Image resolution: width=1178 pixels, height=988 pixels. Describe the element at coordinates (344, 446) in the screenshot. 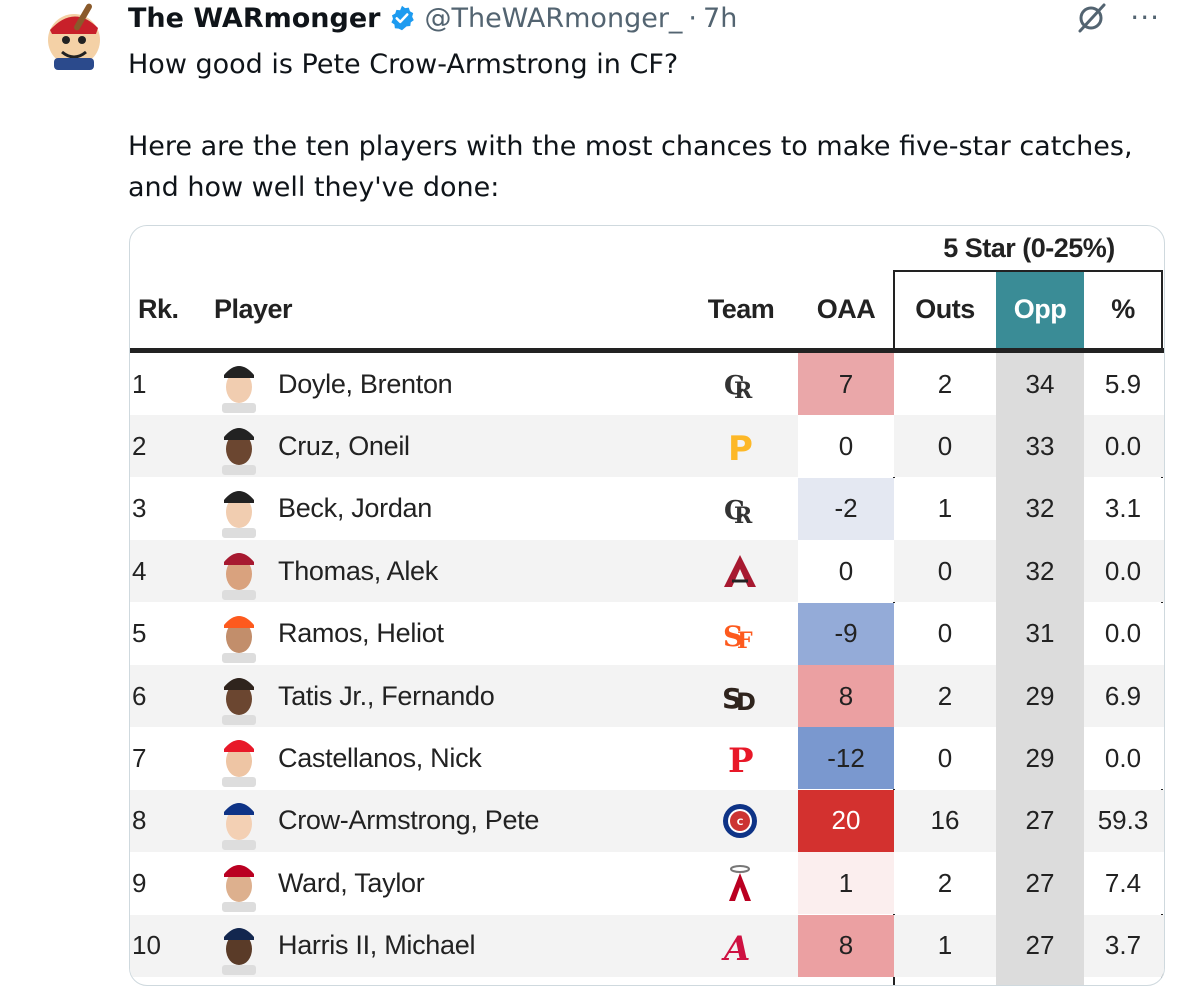

I see `player-name-cell: Cruz, Oneil` at that location.